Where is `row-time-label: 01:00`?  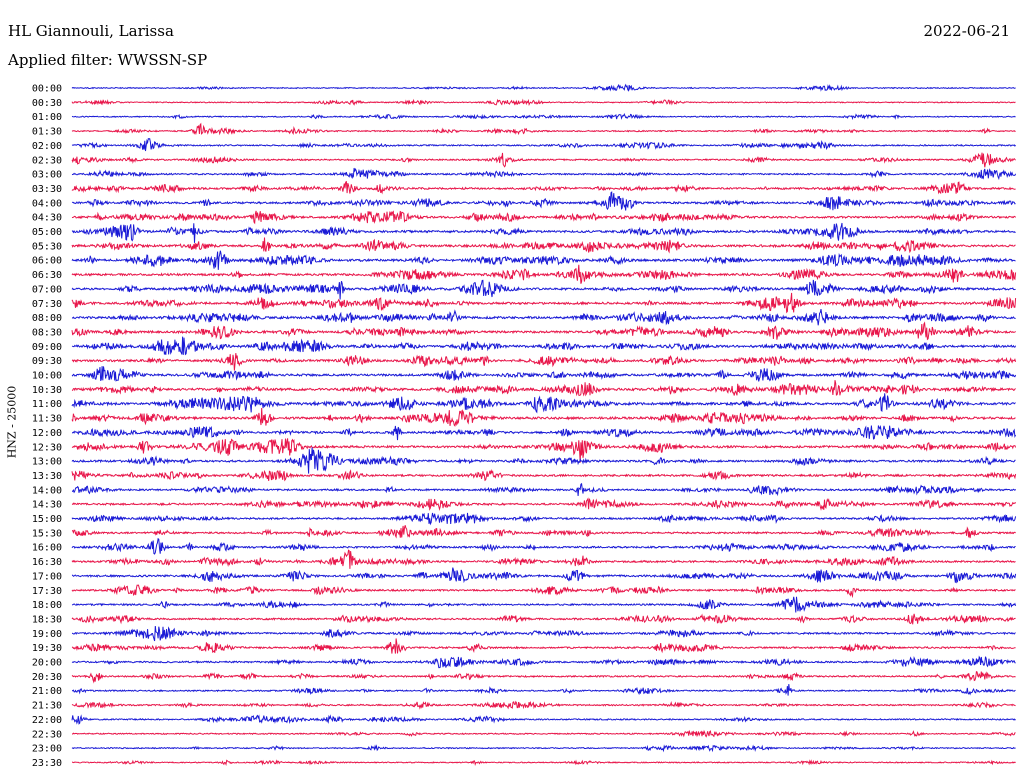
row-time-label: 01:00 is located at coordinates (47, 117).